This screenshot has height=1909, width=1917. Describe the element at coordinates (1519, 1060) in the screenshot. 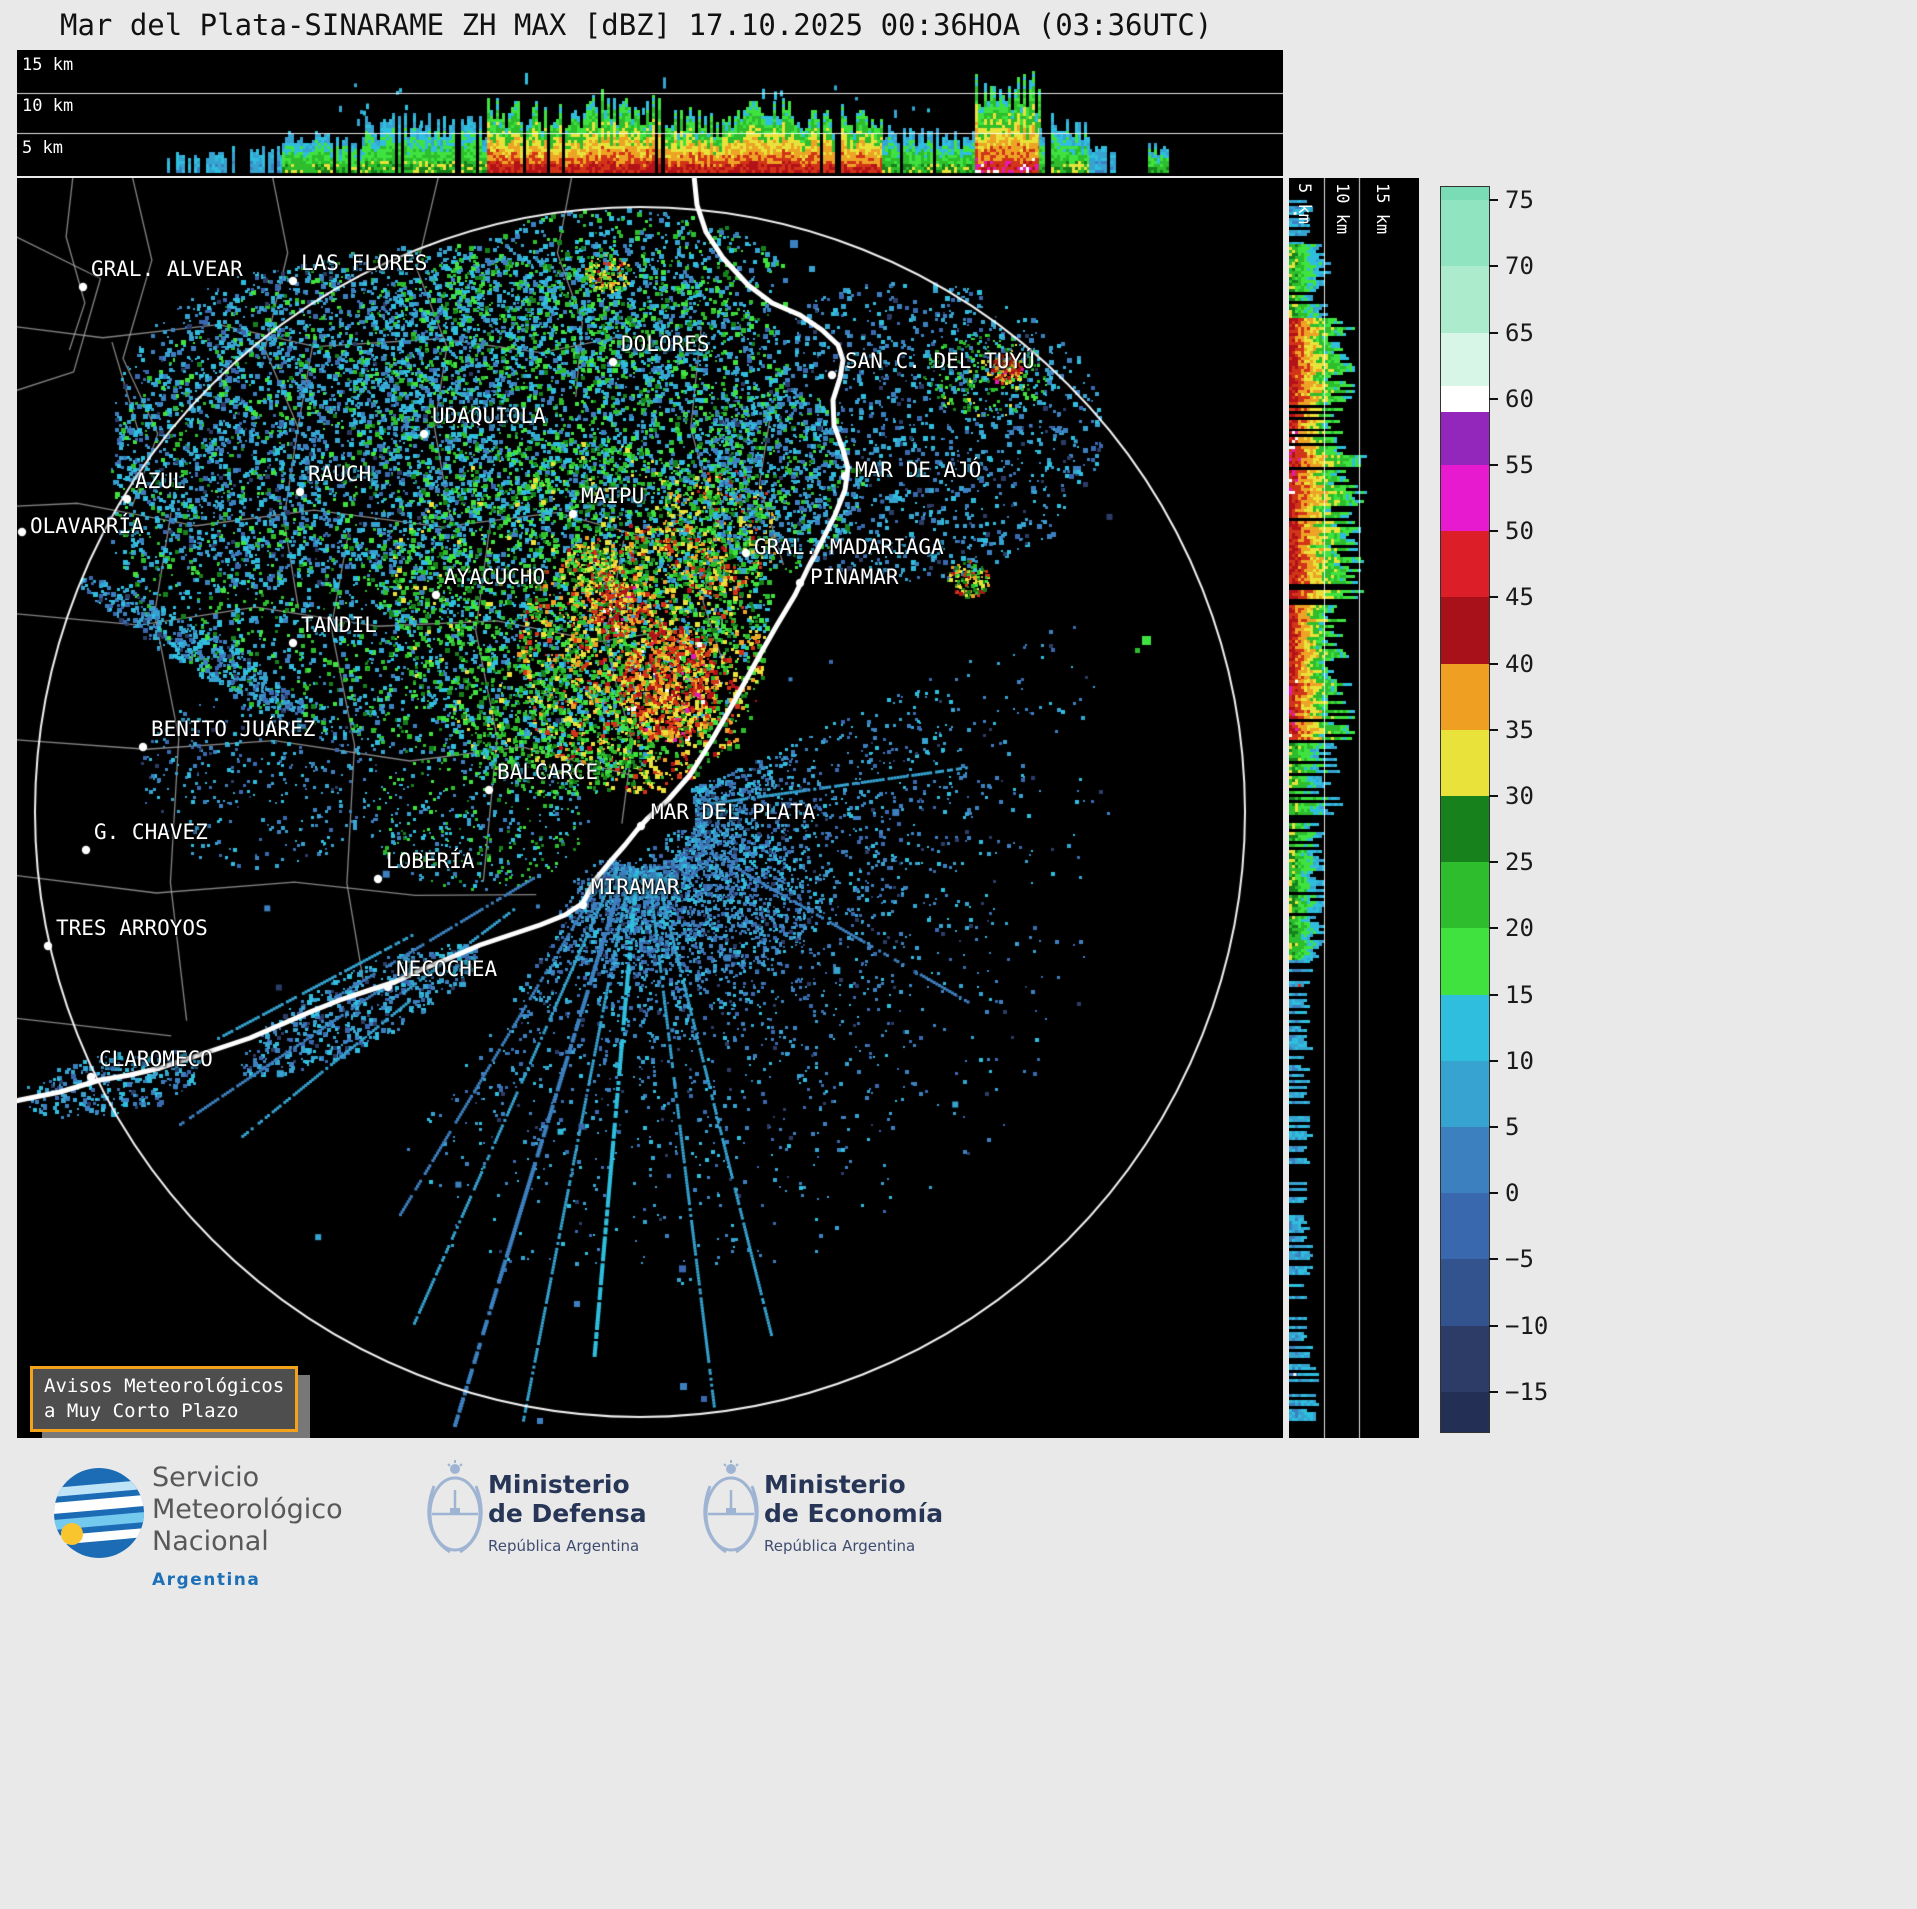

I see `colorbar-tick-label: 10` at that location.